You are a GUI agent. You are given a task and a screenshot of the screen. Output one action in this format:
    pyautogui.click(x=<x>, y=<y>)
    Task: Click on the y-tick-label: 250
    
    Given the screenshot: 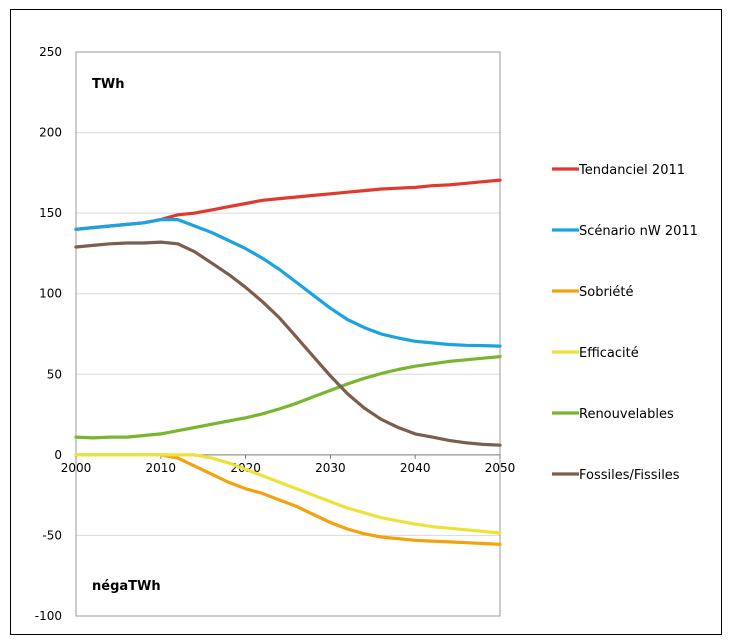 What is the action you would take?
    pyautogui.click(x=50, y=52)
    